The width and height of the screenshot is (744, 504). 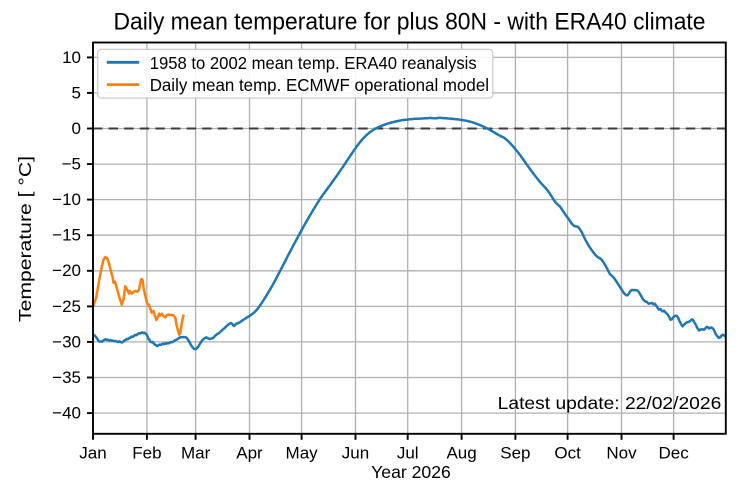 What do you see at coordinates (610, 403) in the screenshot?
I see `svg-text: Latest update: 22/02/2026` at bounding box center [610, 403].